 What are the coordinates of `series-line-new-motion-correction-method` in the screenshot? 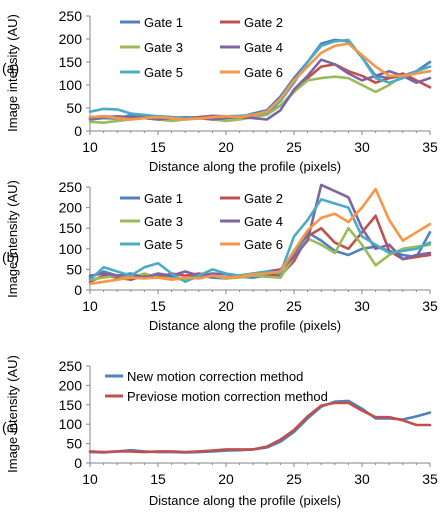 It's located at (260, 426).